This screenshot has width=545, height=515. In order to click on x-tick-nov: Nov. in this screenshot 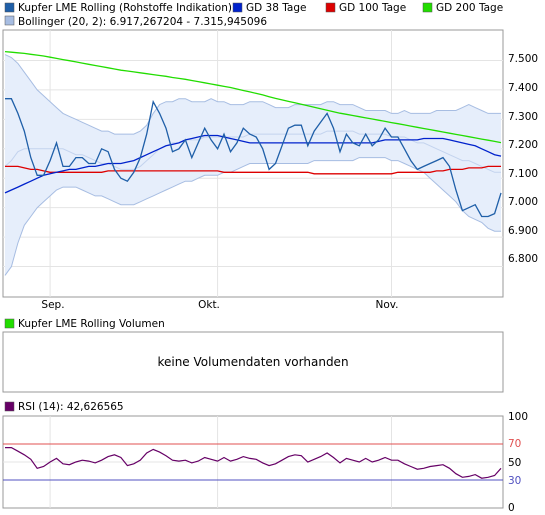, I will do `click(386, 305)`.